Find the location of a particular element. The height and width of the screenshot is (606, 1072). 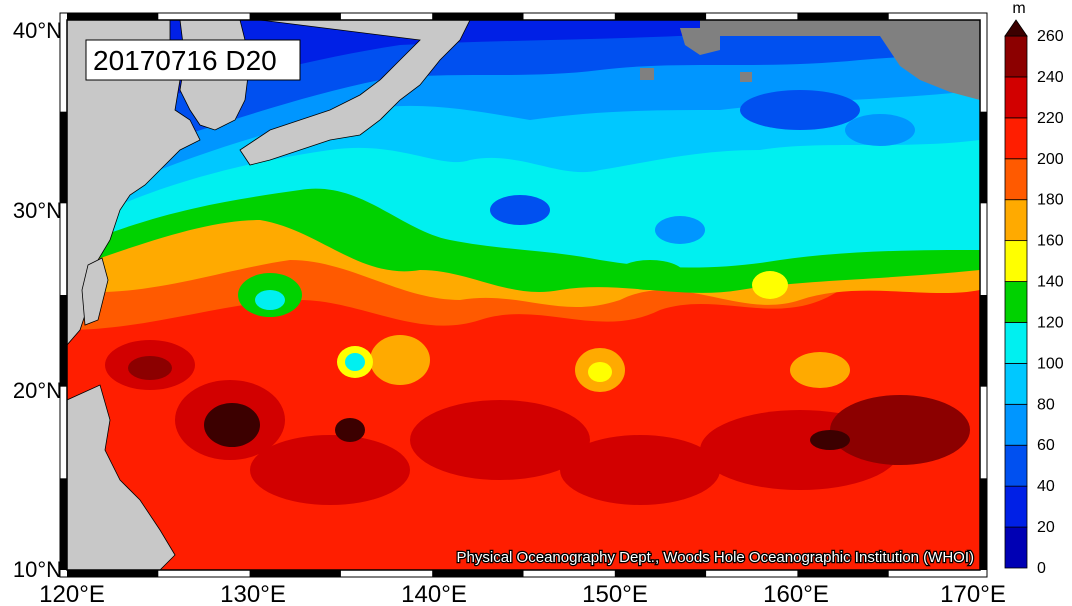

lat-label-40n: 40°N is located at coordinates (37, 30).